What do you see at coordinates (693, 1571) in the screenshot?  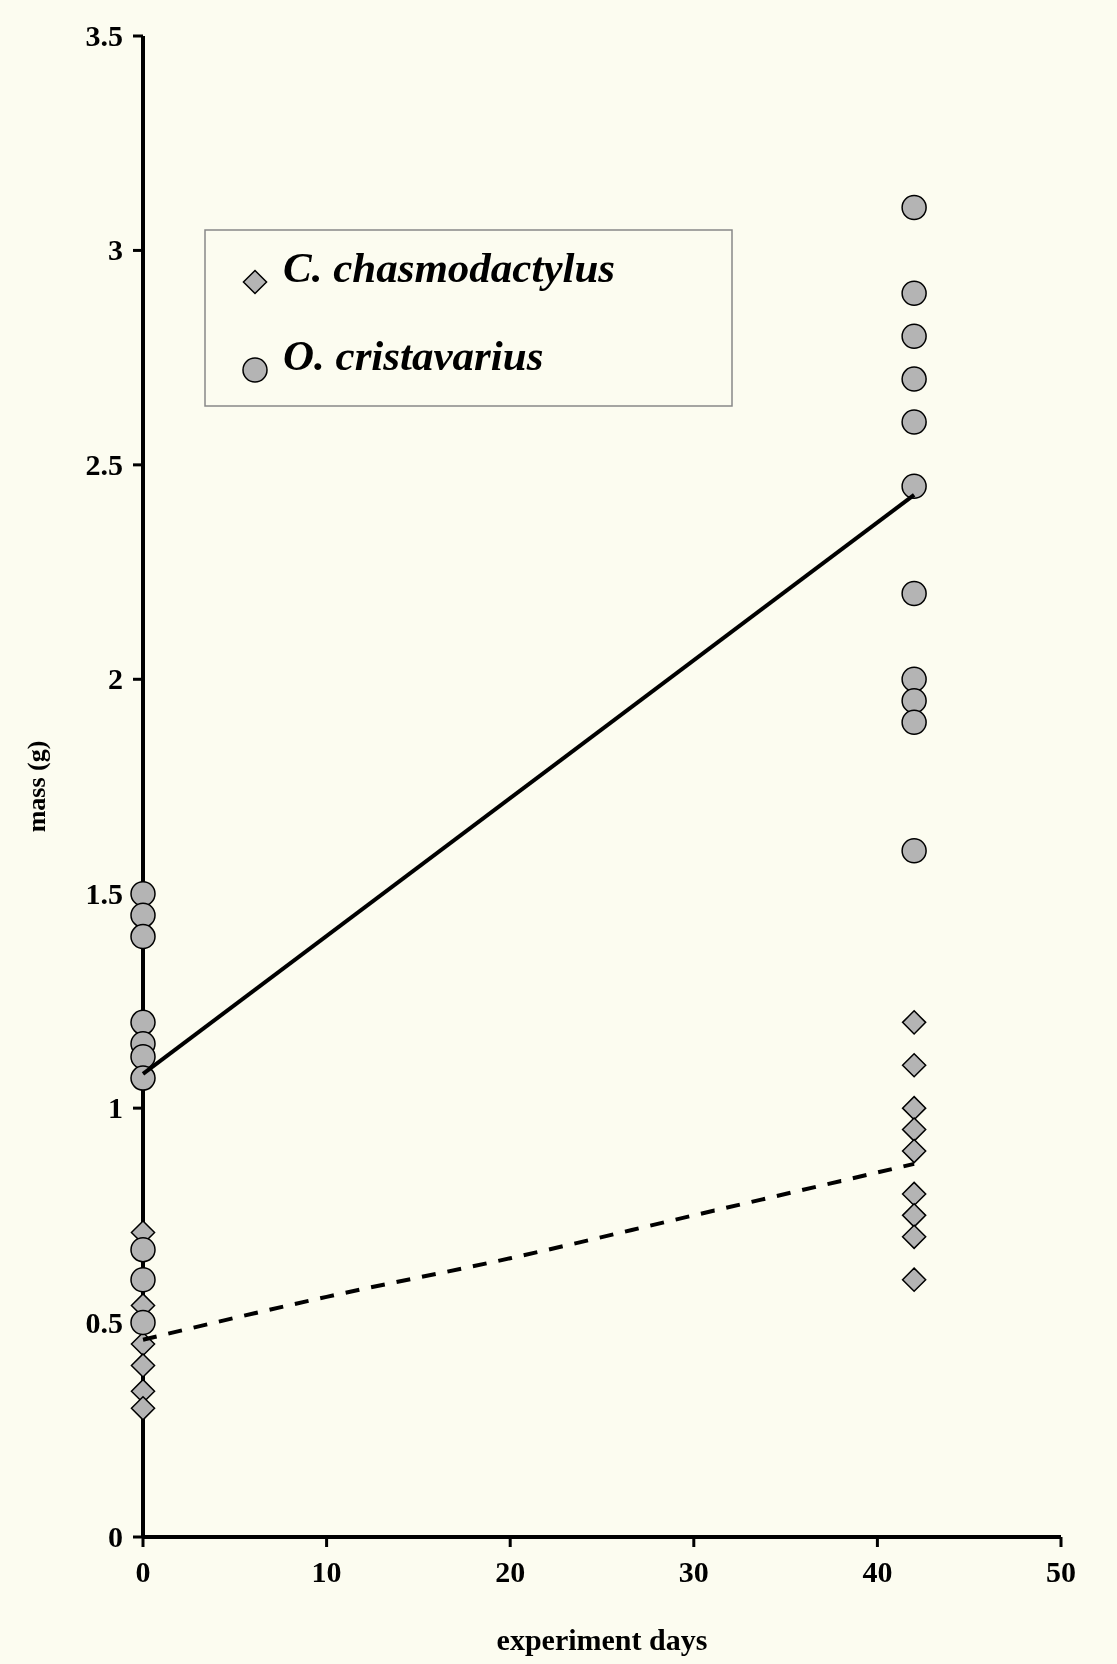 I see `x-tick-label: 30` at bounding box center [693, 1571].